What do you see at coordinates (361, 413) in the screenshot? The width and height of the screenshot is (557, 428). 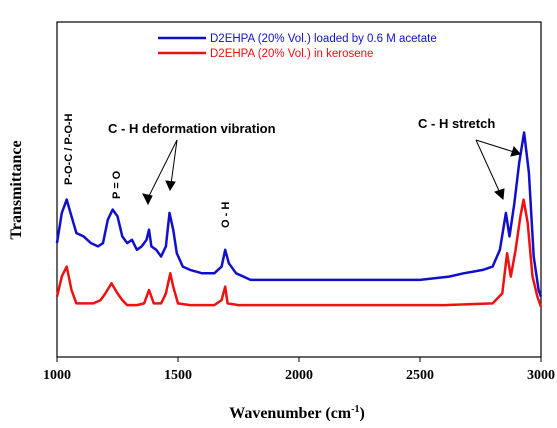 I see `x-axis-title-close: )` at bounding box center [361, 413].